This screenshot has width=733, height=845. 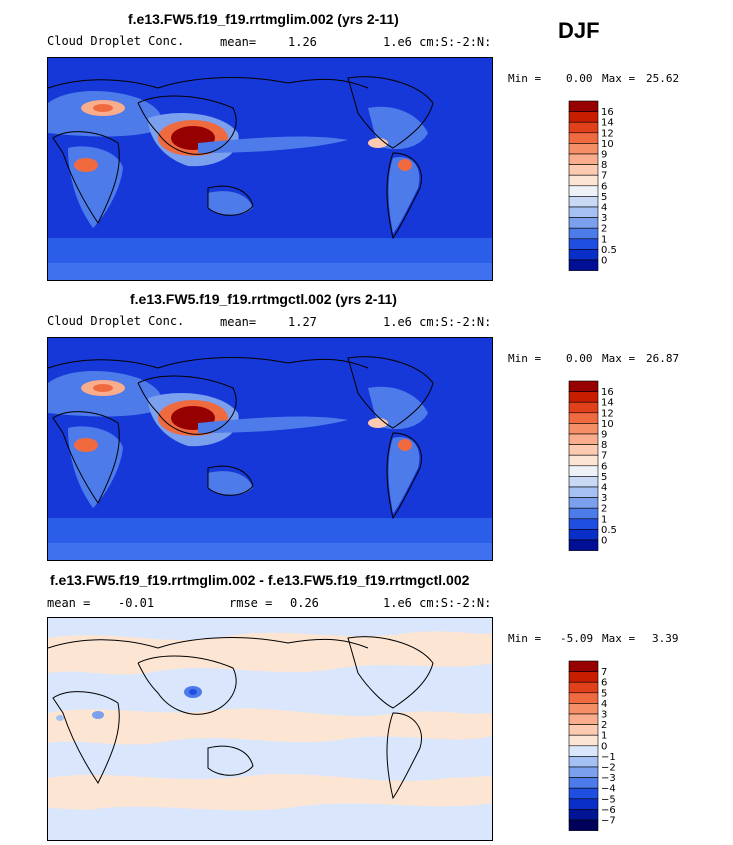 I want to click on asia-negative-core, so click(x=193, y=692).